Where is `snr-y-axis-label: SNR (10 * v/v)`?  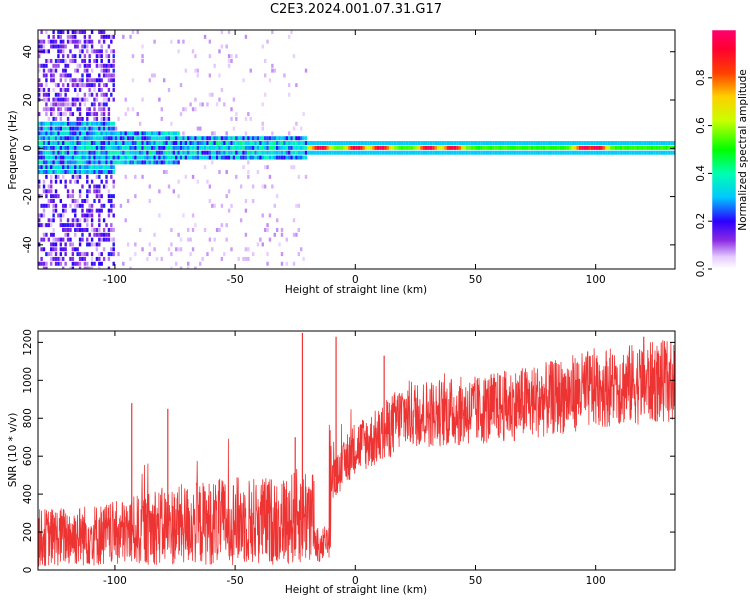
snr-y-axis-label: SNR (10 * v/v) is located at coordinates (13, 450).